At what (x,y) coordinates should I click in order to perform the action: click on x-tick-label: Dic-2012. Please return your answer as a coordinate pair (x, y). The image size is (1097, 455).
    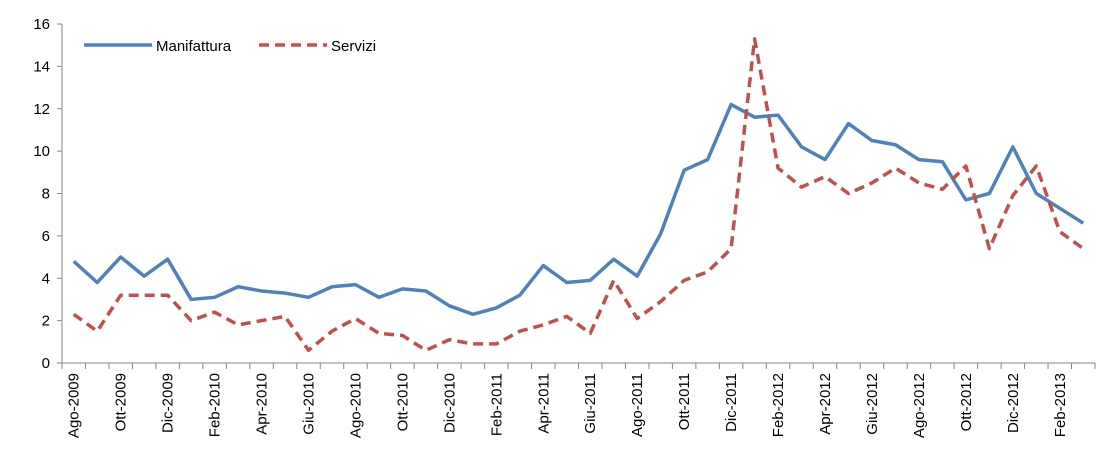
    Looking at the image, I should click on (1013, 403).